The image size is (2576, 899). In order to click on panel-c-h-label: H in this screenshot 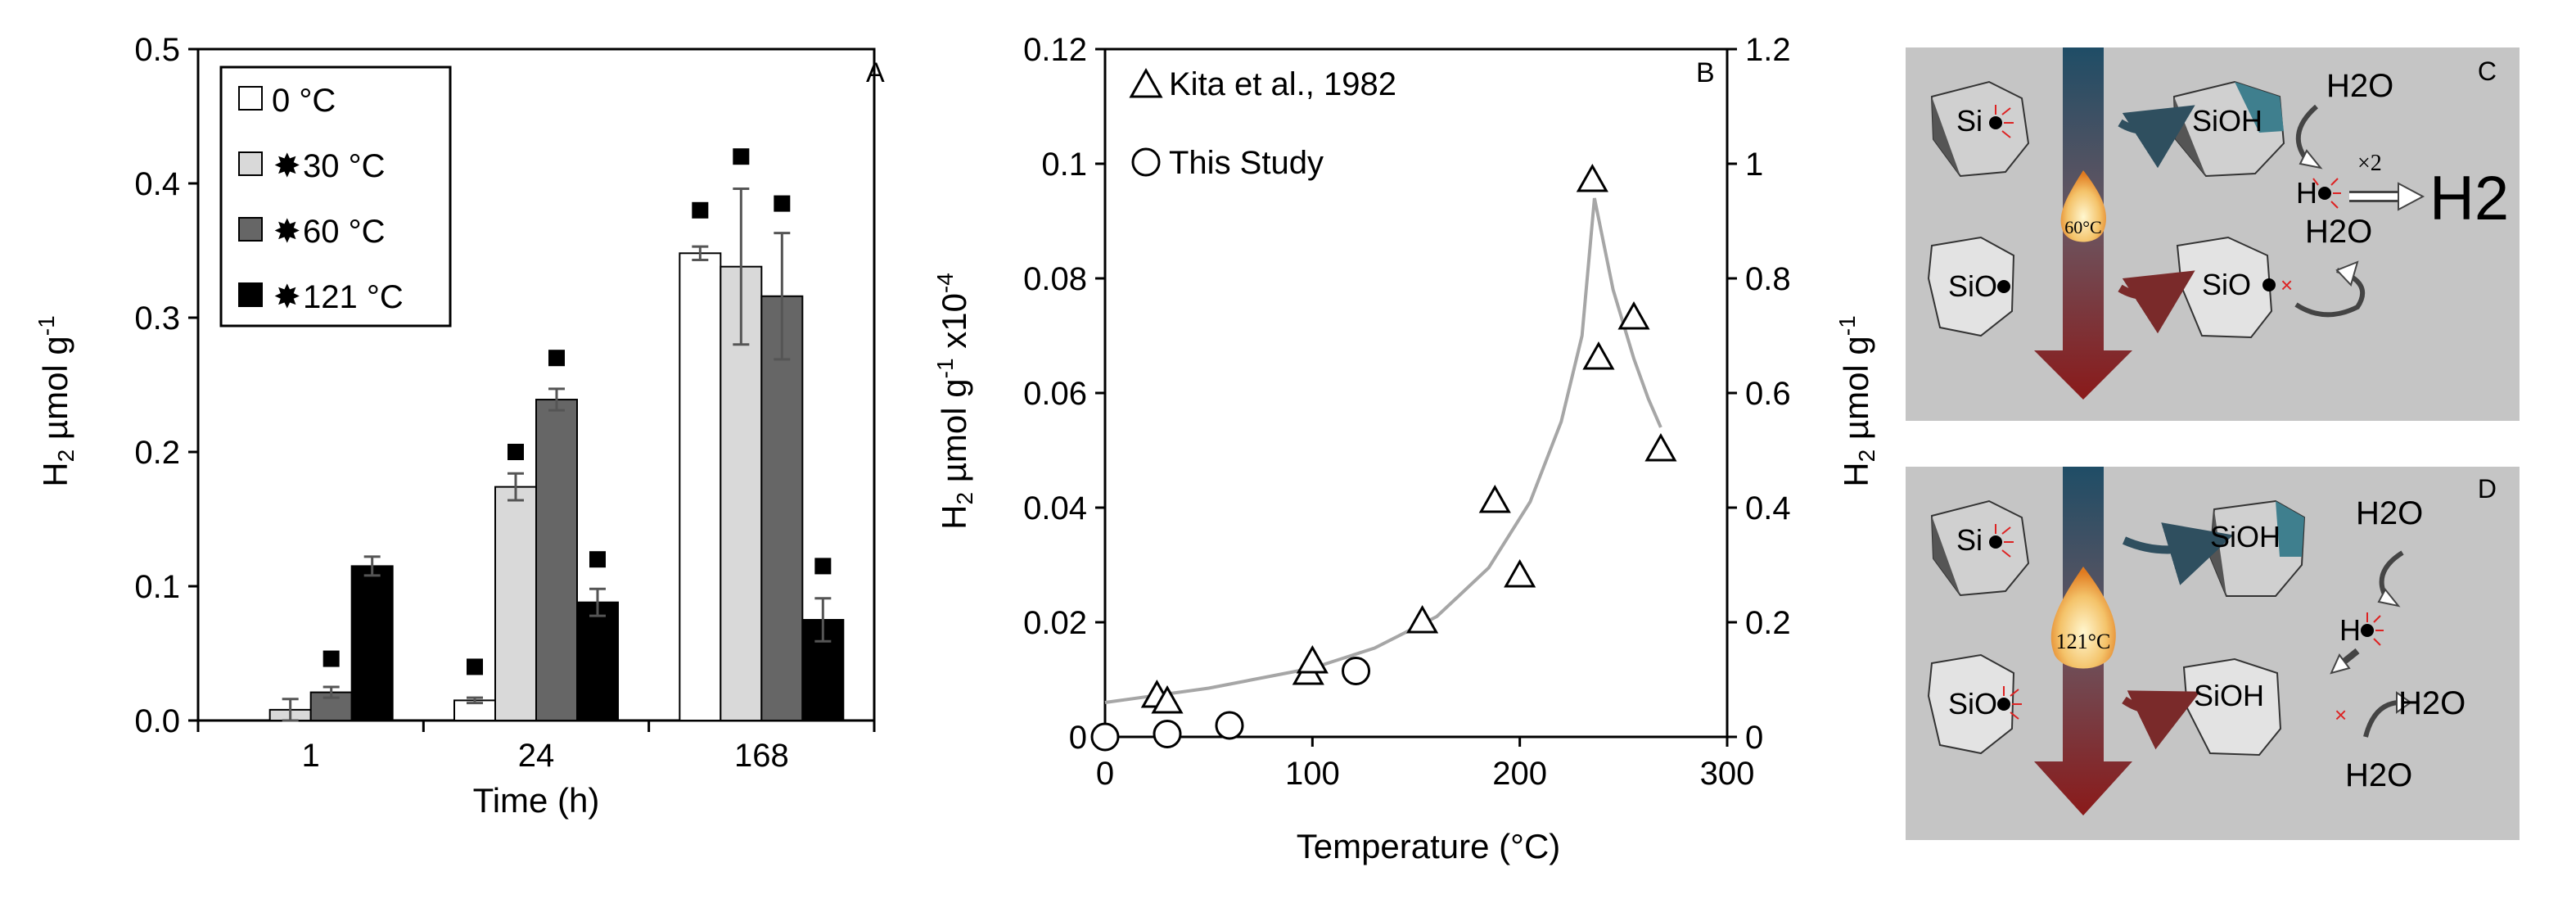, I will do `click(2306, 193)`.